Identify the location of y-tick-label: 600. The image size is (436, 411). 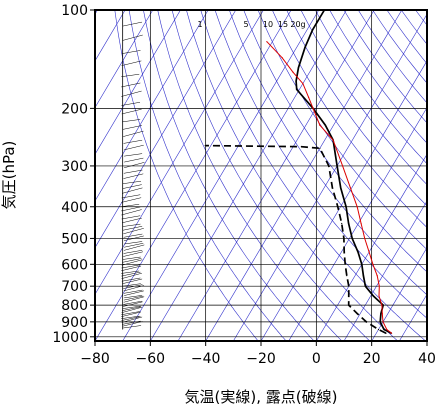
(74, 265).